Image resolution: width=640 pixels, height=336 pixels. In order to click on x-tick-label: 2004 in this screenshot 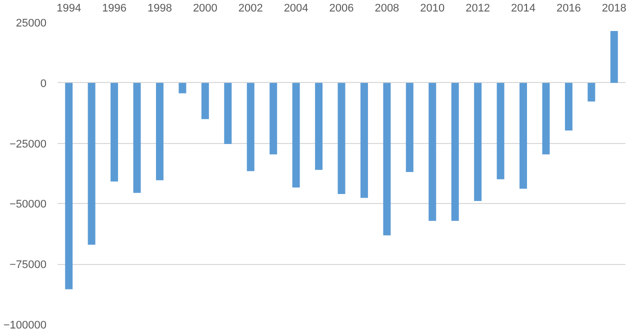, I will do `click(296, 8)`.